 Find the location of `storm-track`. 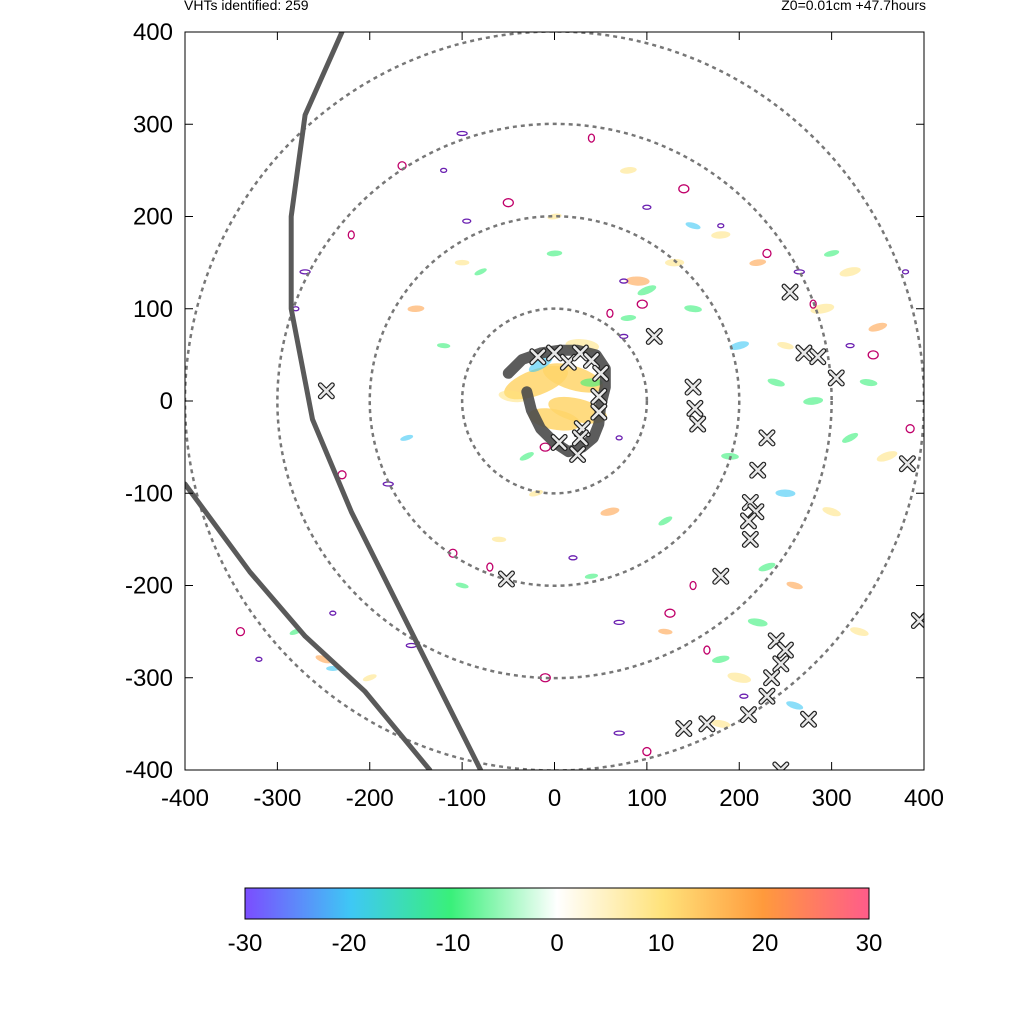

storm-track is located at coordinates (386, 401).